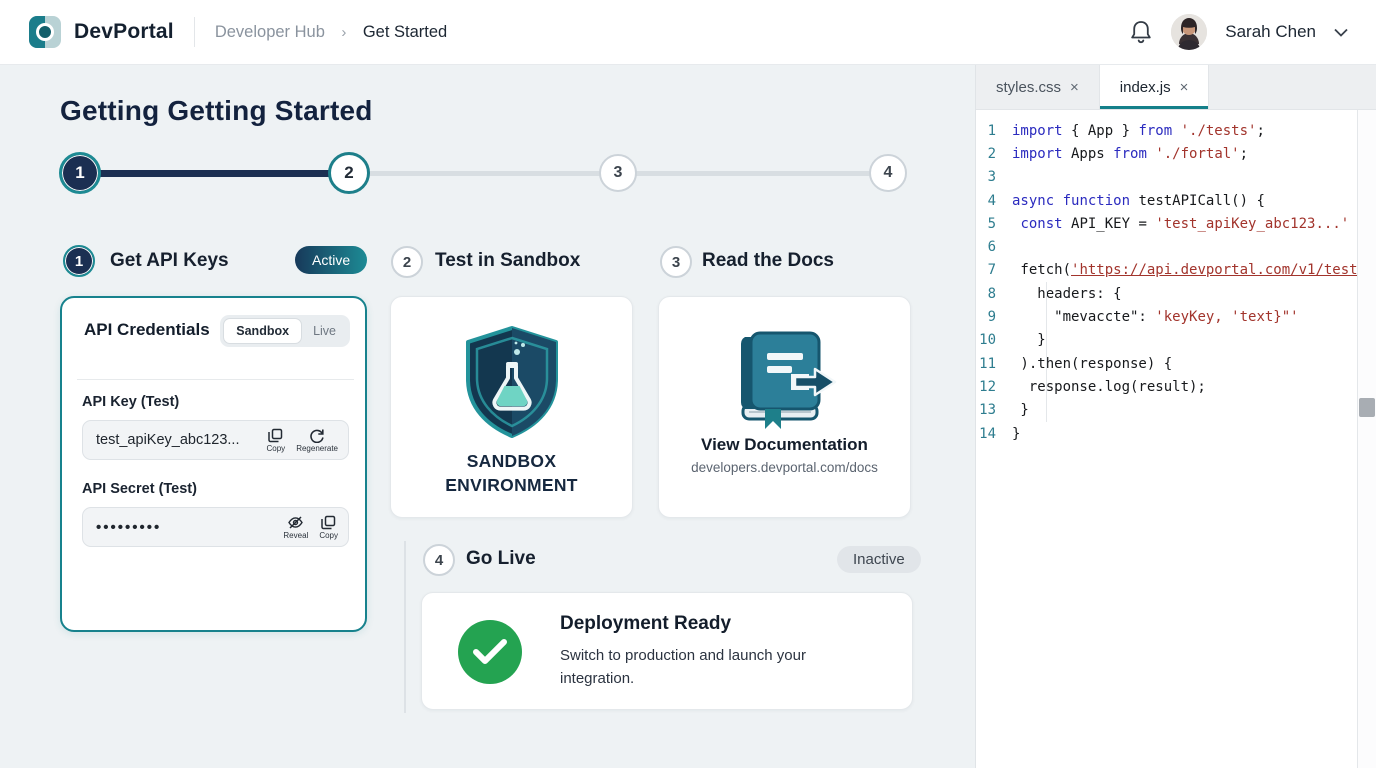  I want to click on brand: DevPortal, so click(101, 32).